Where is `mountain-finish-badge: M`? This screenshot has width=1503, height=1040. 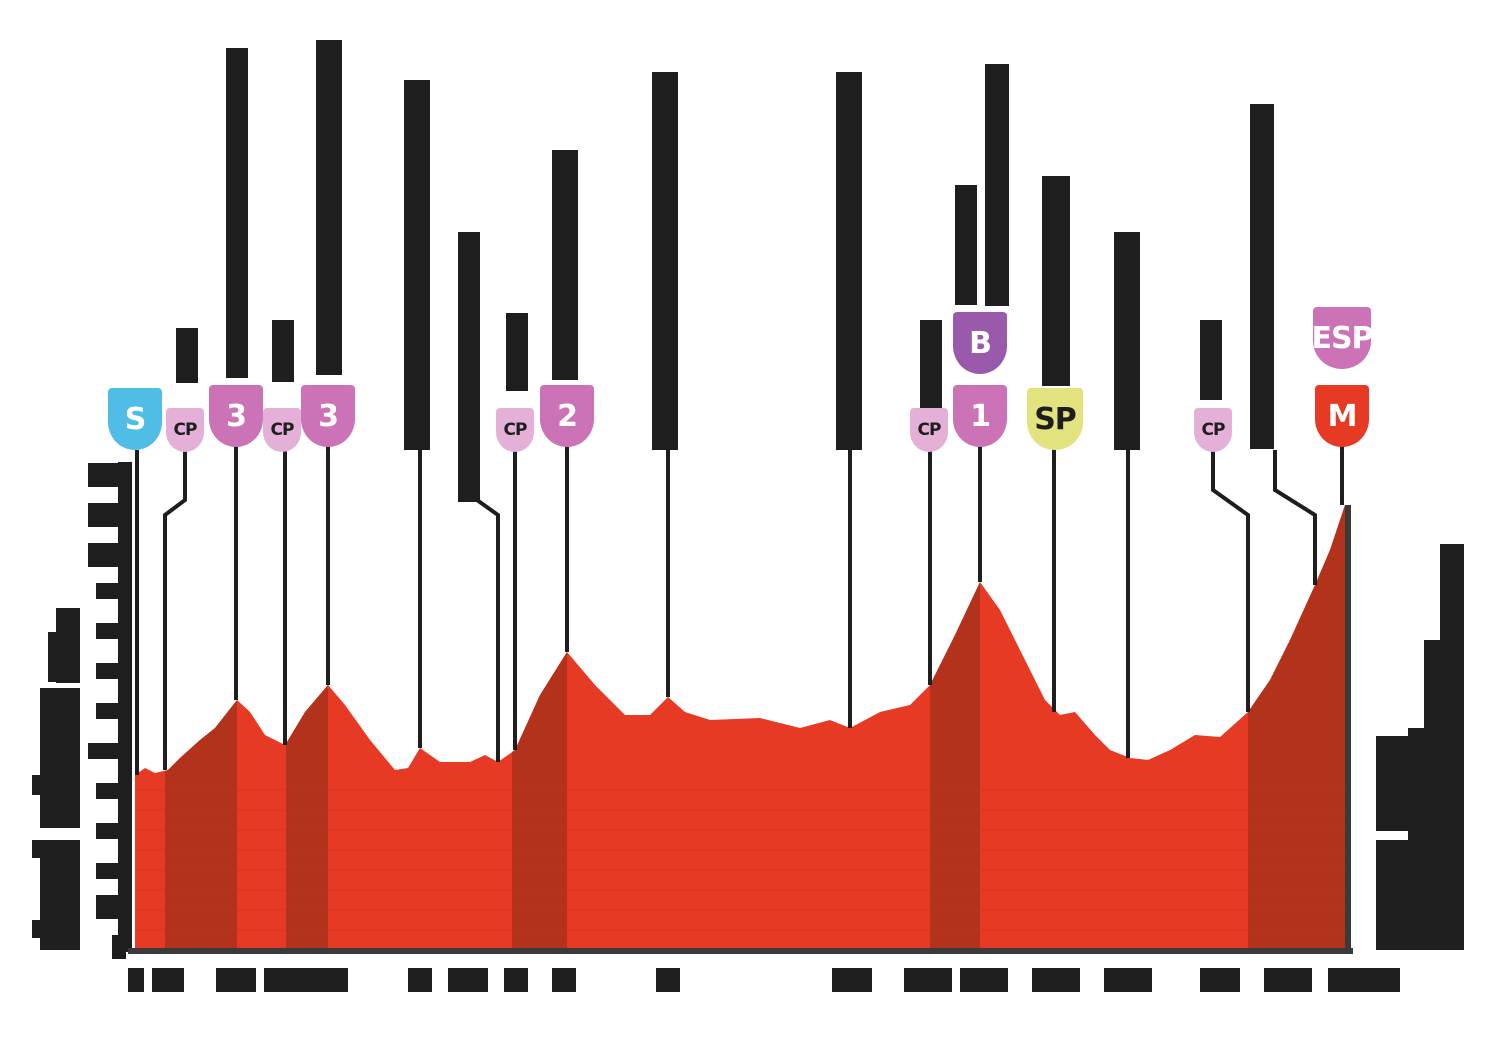
mountain-finish-badge: M is located at coordinates (1342, 416).